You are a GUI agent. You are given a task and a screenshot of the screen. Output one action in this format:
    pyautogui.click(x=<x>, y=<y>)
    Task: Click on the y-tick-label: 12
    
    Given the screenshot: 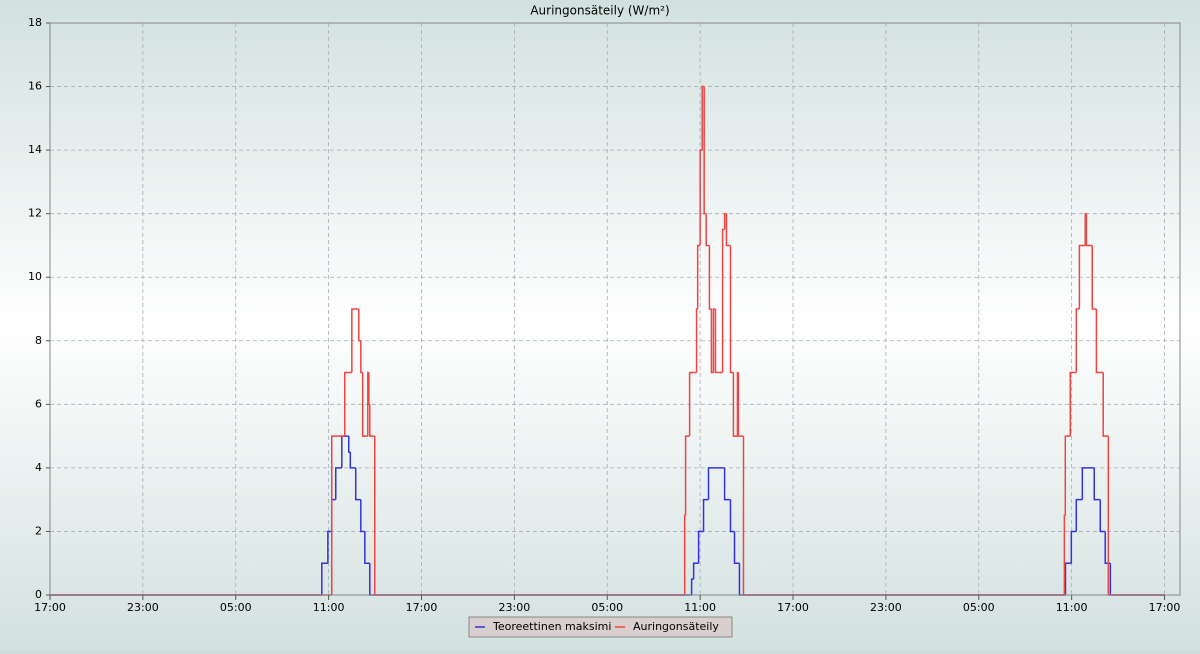 What is the action you would take?
    pyautogui.click(x=35, y=213)
    